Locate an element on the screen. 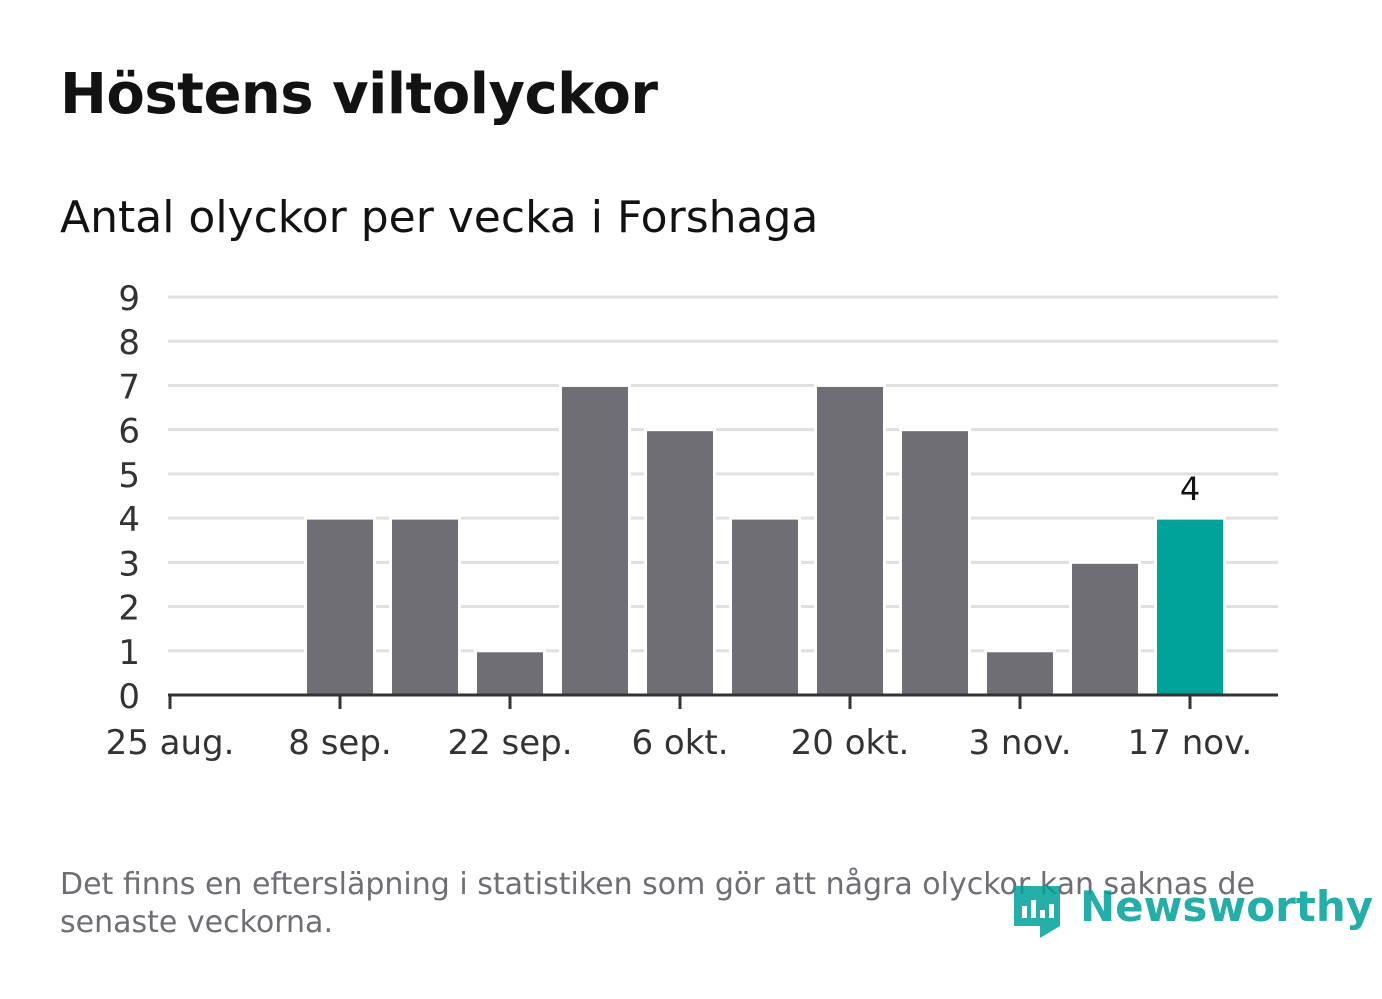 The image size is (1382, 999). x-tick-label: 20 okt. is located at coordinates (850, 743).